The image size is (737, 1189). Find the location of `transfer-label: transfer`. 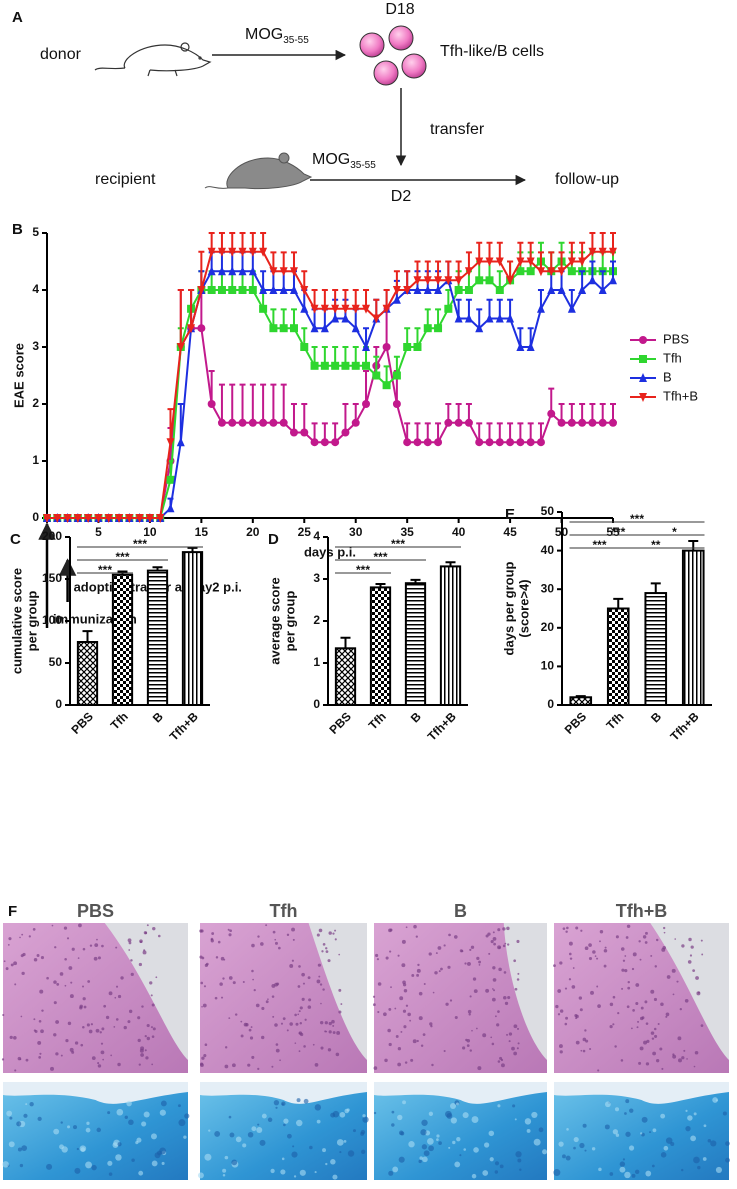

transfer-label: transfer is located at coordinates (457, 129).